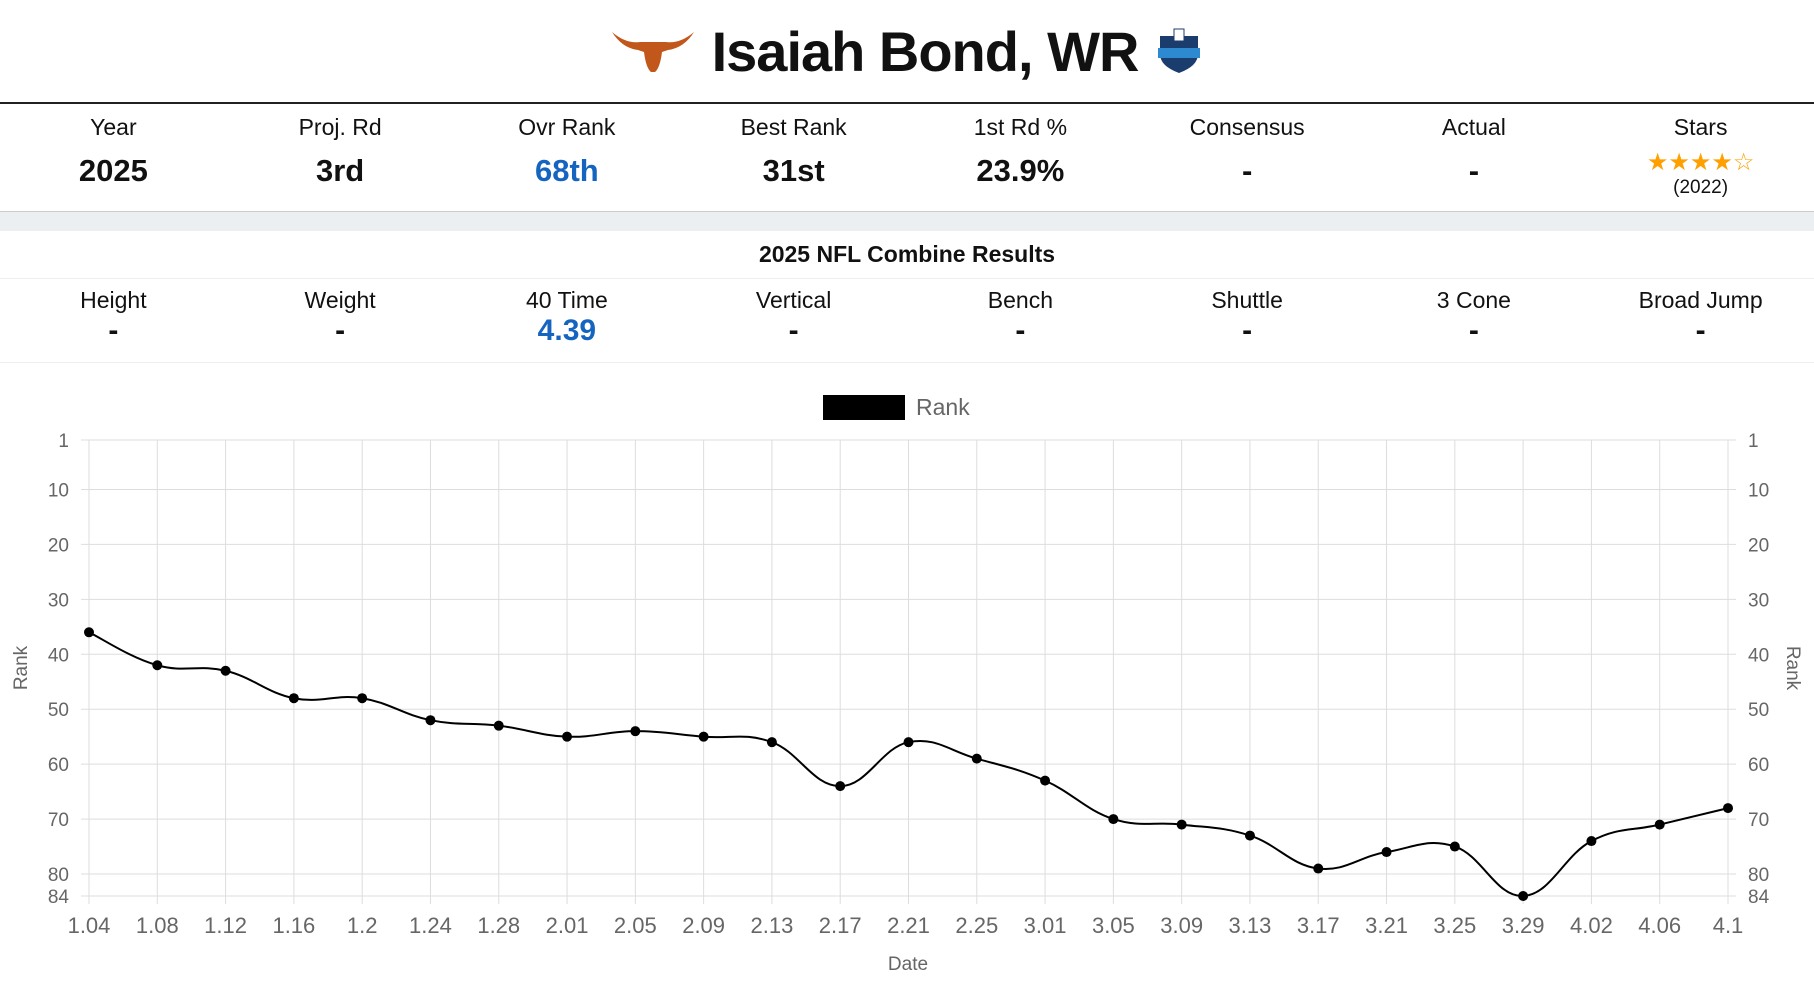  What do you see at coordinates (1113, 925) in the screenshot?
I see `x-tick-label: 3.05` at bounding box center [1113, 925].